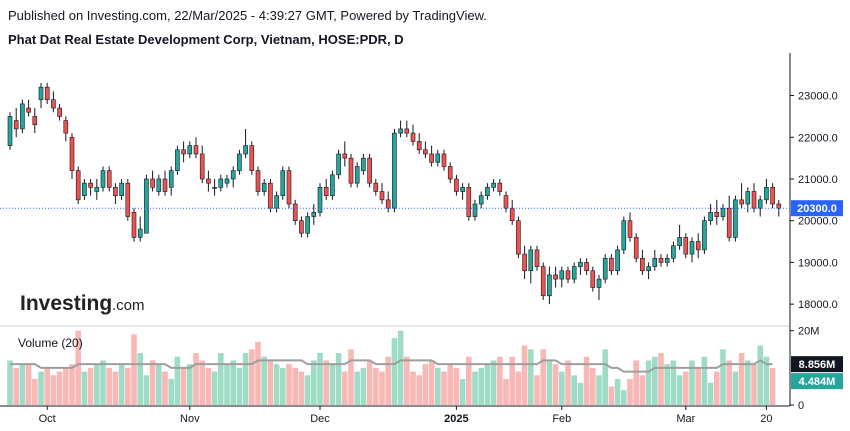 Image resolution: width=850 pixels, height=431 pixels. Describe the element at coordinates (66, 303) in the screenshot. I see `logo-word: Investing` at that location.